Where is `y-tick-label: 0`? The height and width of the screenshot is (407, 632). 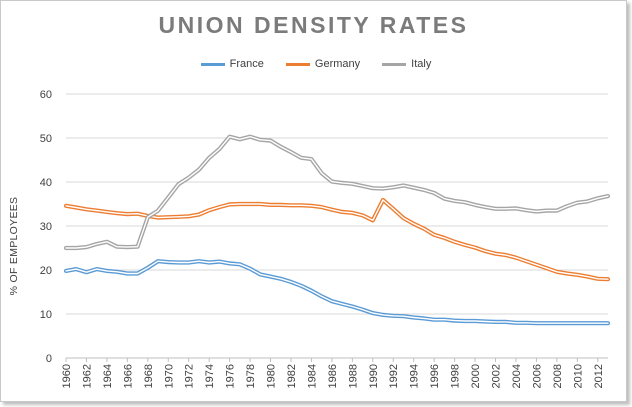
y-tick-label: 0 is located at coordinates (49, 359).